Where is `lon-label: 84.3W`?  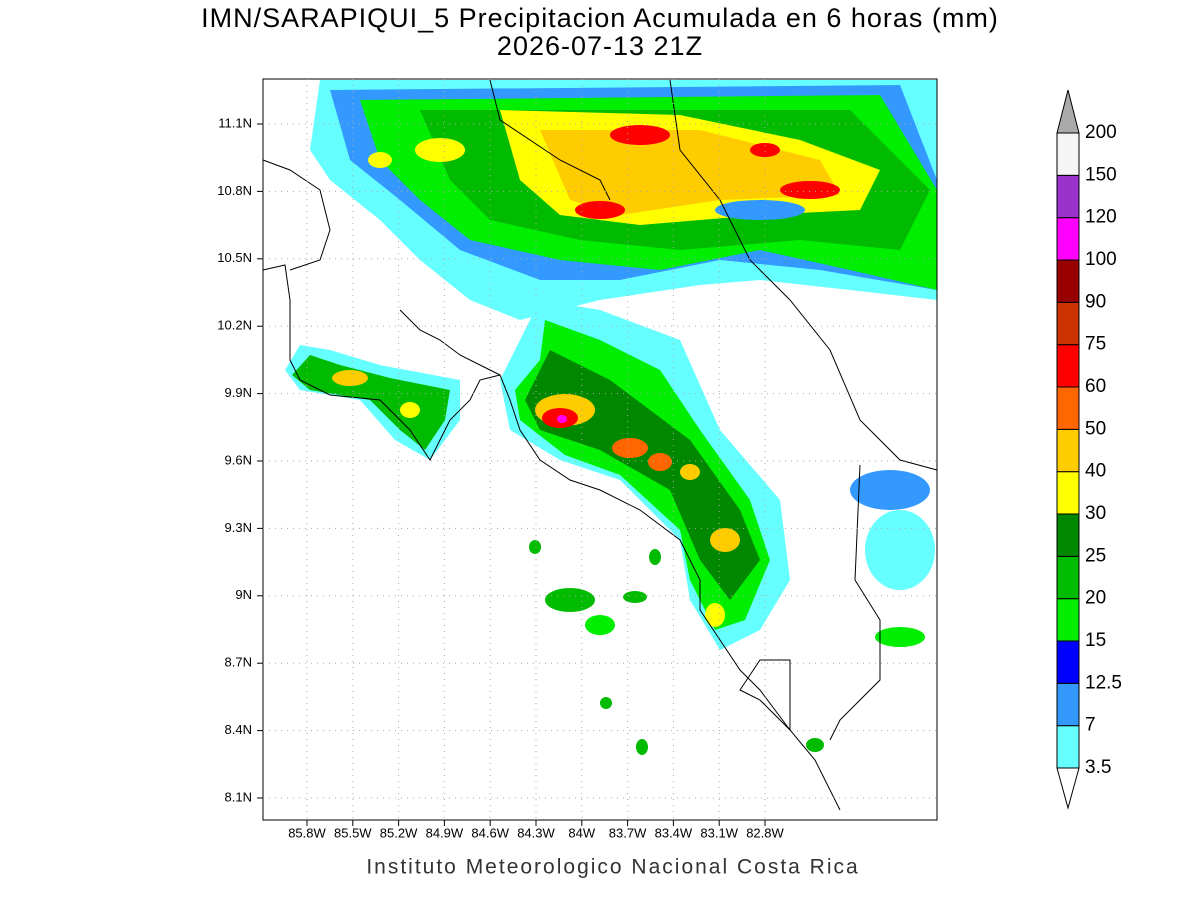 lon-label: 84.3W is located at coordinates (536, 832).